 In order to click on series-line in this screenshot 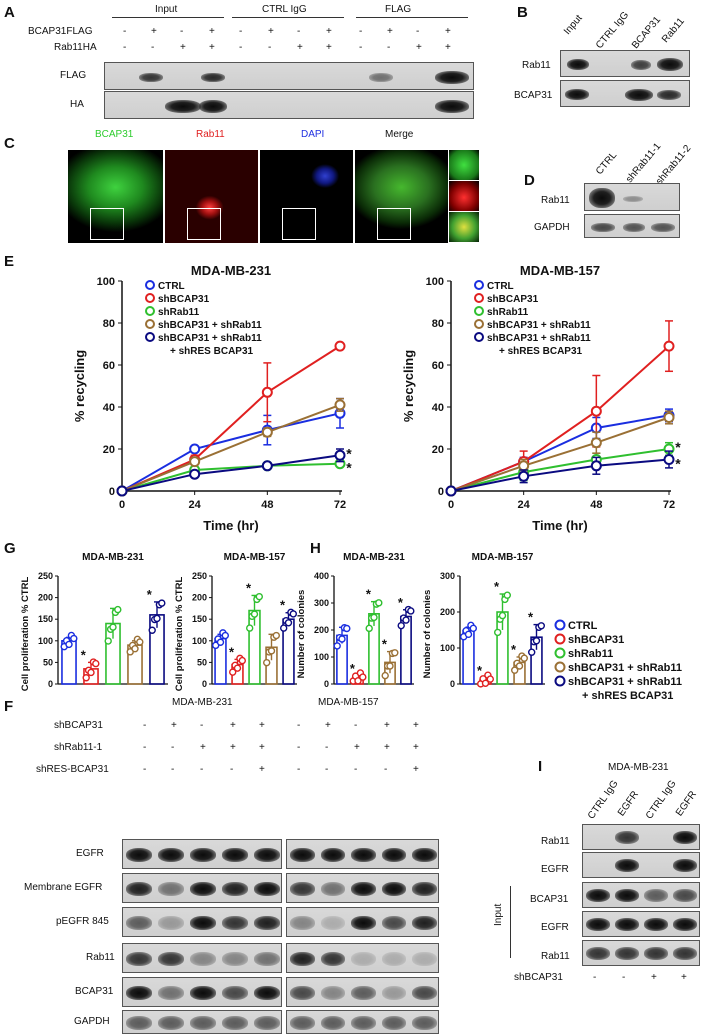, I will do `click(231, 447)`.